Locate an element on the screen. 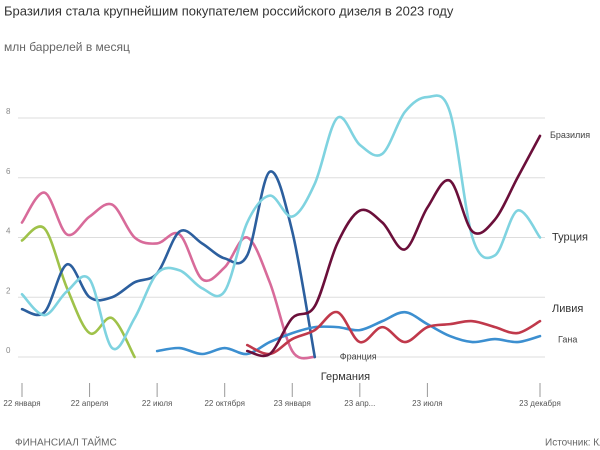  chart-subtitle: млн баррелей в месяц is located at coordinates (67, 47).